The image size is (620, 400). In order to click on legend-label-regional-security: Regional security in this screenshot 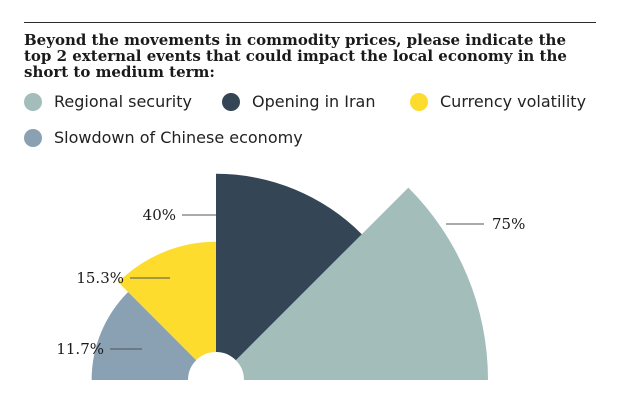, I will do `click(123, 101)`.